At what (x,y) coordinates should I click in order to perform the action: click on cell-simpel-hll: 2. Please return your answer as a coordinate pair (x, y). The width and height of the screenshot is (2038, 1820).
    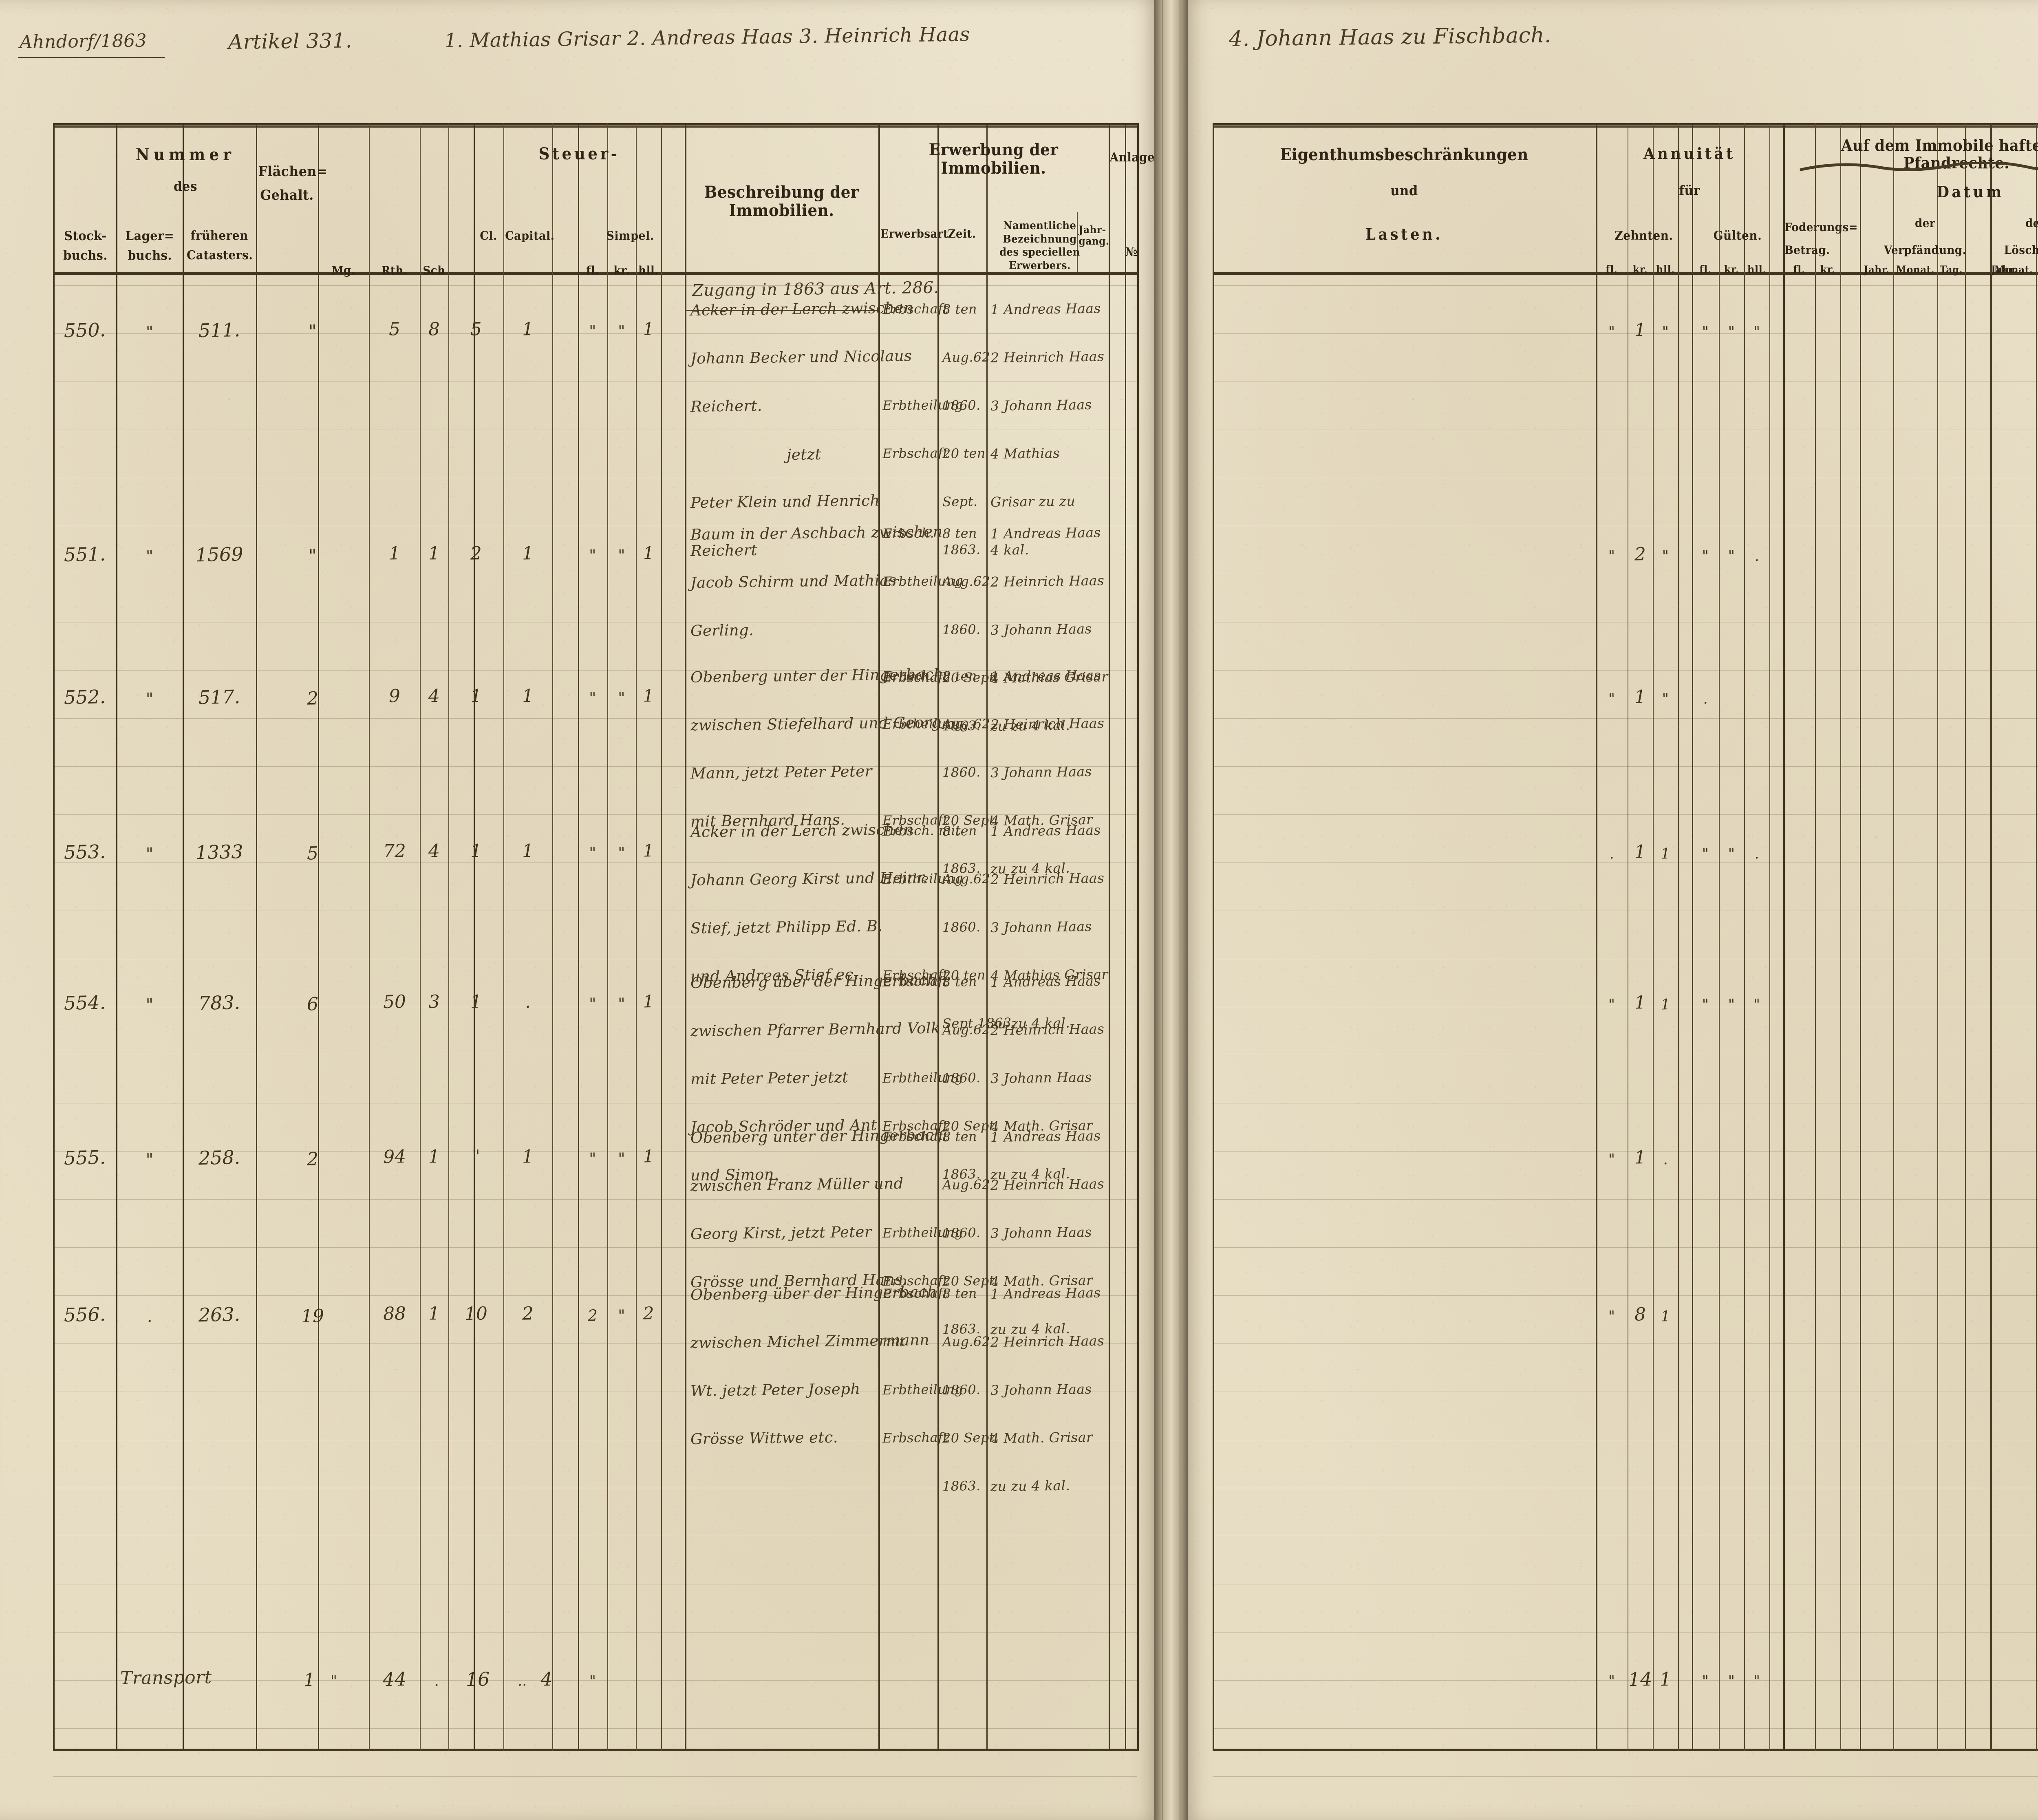
    Looking at the image, I should click on (649, 1313).